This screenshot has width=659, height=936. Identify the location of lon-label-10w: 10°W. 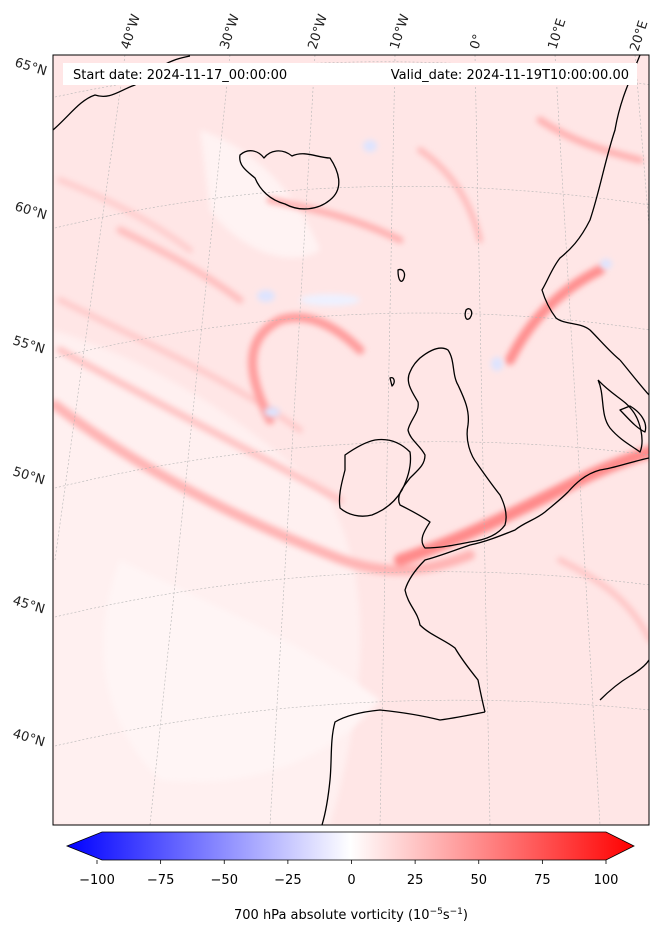
(400, 31).